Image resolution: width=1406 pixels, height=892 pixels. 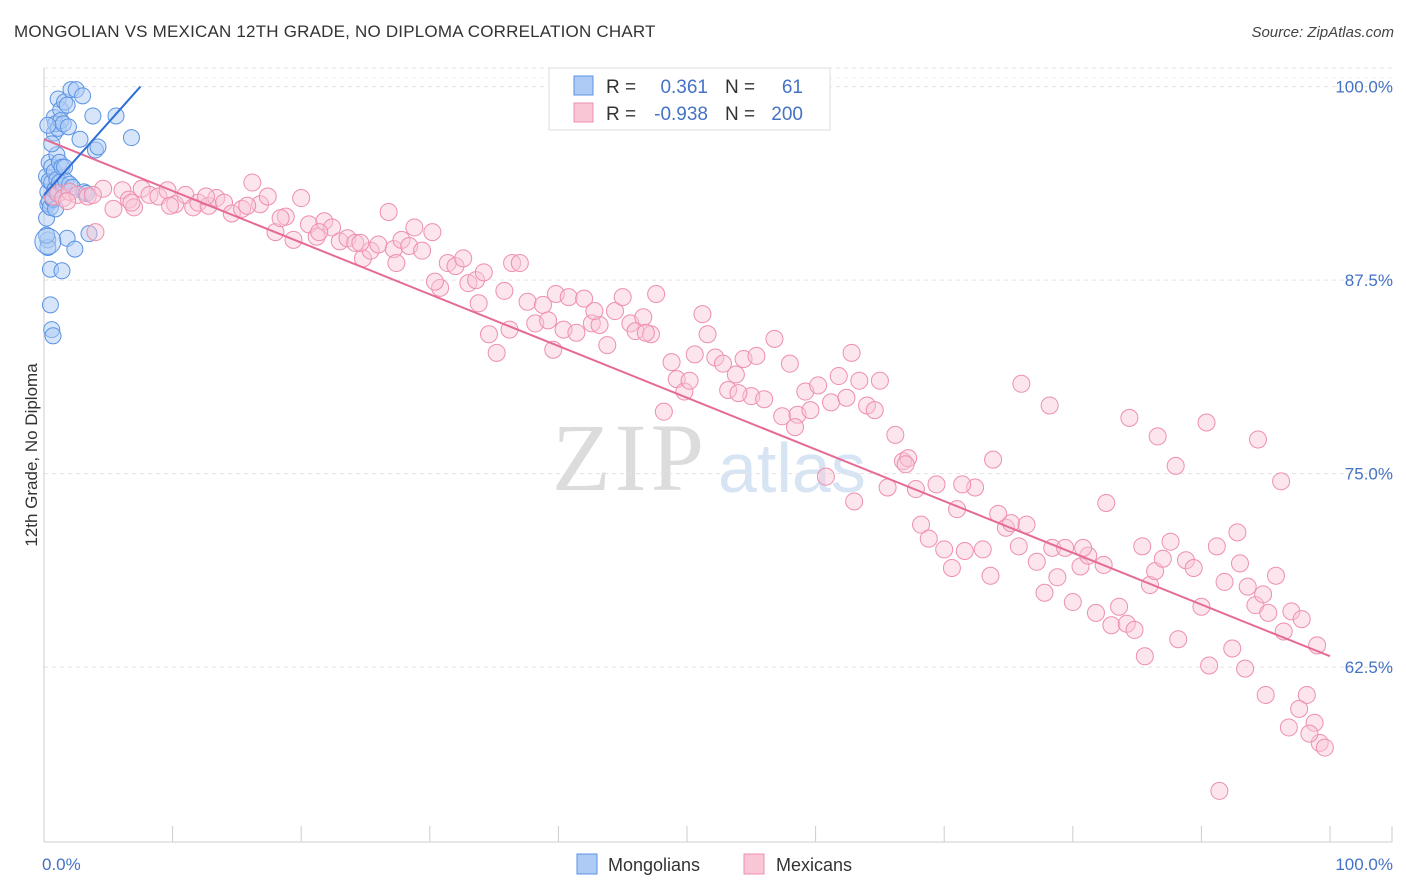 I want to click on watermark-zip: ZIP, so click(x=630, y=457).